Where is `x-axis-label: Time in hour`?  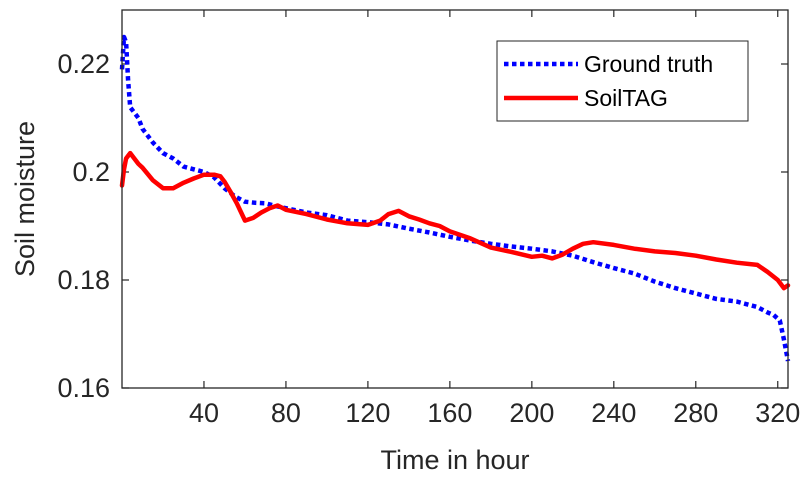
x-axis-label: Time in hour is located at coordinates (454, 460).